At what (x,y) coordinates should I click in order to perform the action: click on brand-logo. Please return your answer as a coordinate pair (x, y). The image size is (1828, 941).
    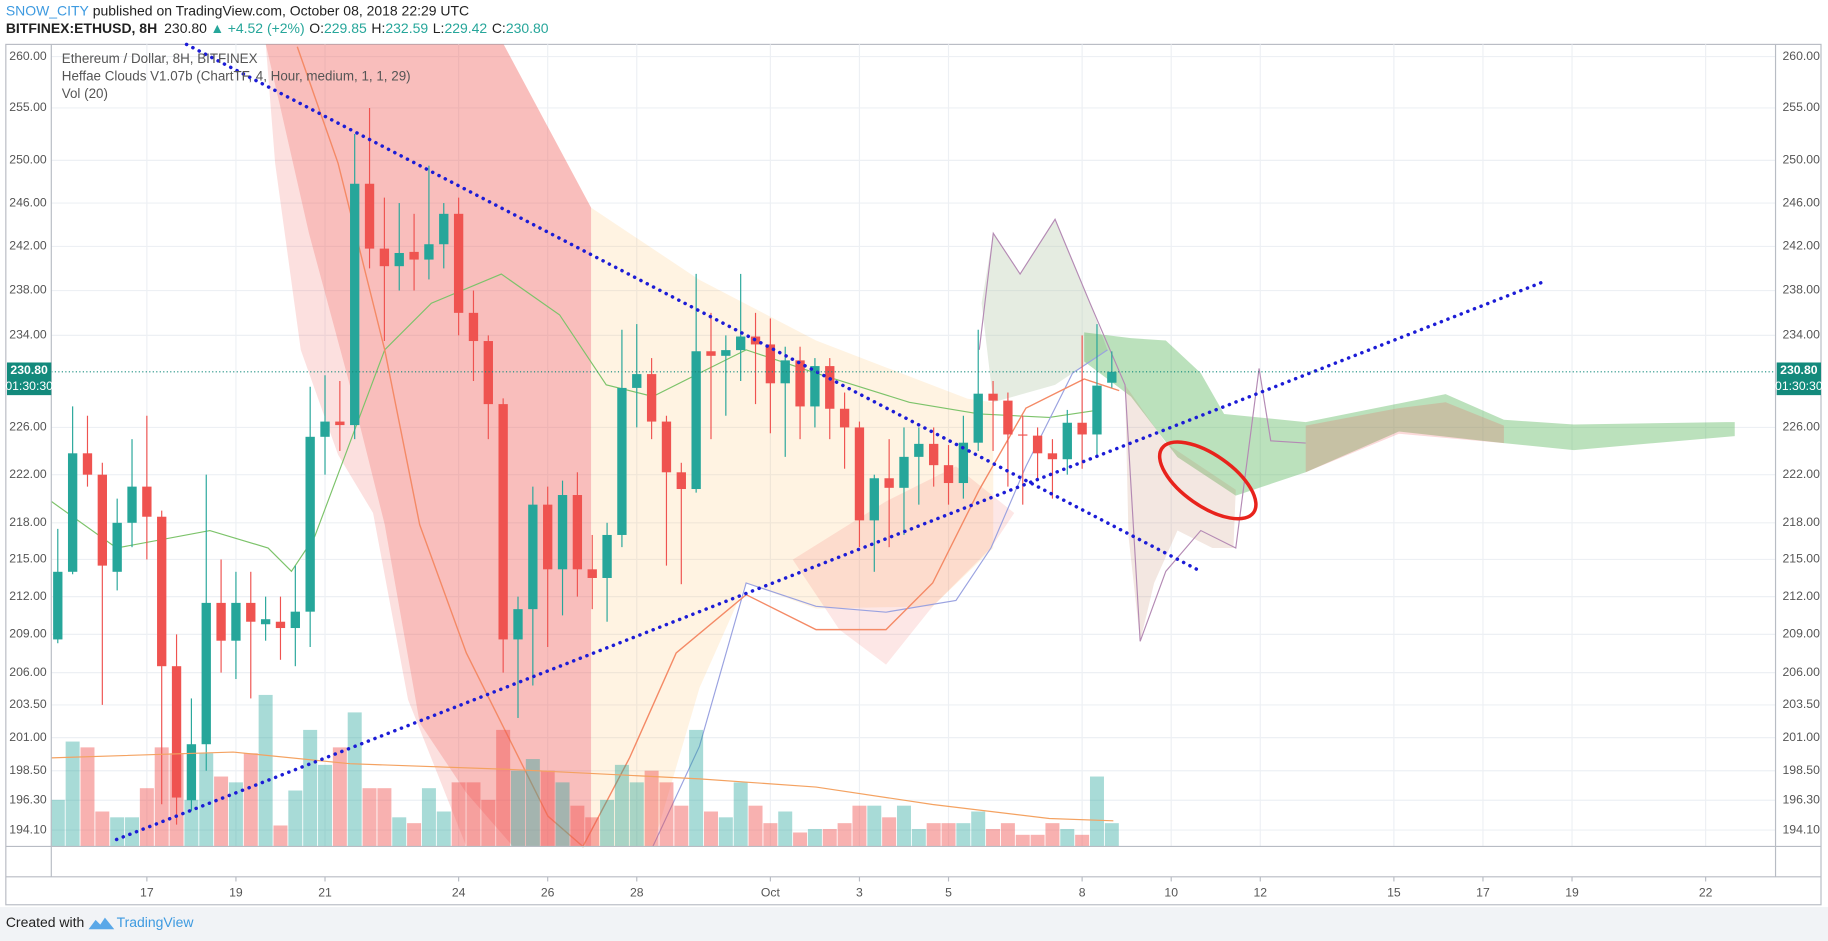
    Looking at the image, I should click on (101, 923).